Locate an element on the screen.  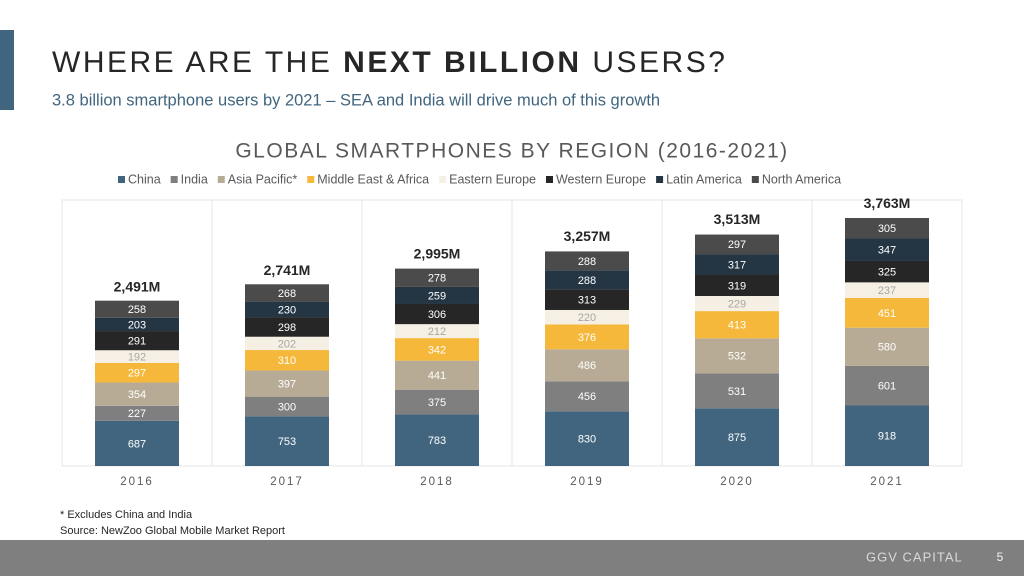
legend-label: Middle East & Africa is located at coordinates (373, 179).